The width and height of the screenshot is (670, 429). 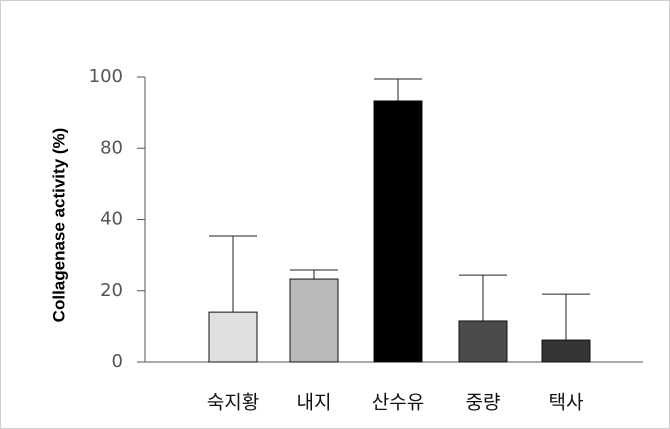 What do you see at coordinates (483, 403) in the screenshot?
I see `x-tick-label: 중량` at bounding box center [483, 403].